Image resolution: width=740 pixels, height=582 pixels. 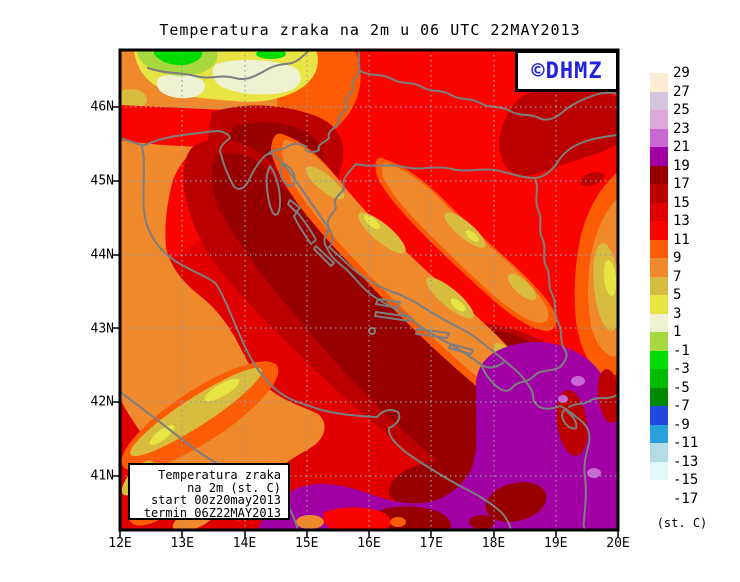 What do you see at coordinates (681, 424) in the screenshot?
I see `colorbar-label--9: -9` at bounding box center [681, 424].